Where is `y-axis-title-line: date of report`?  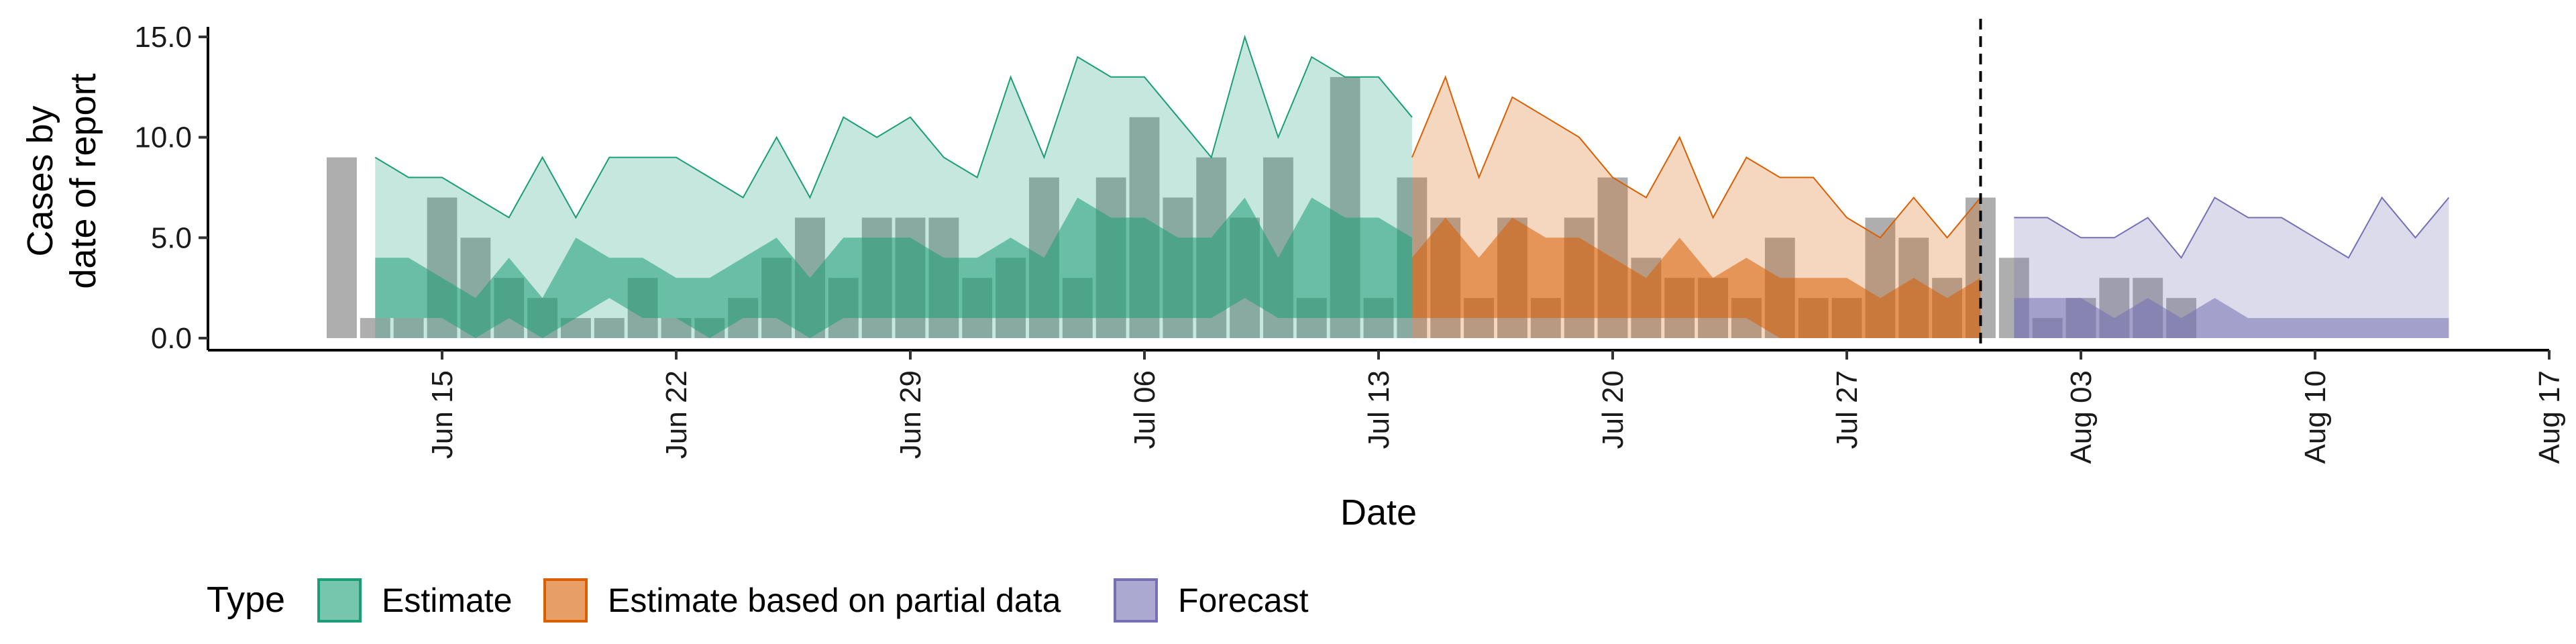 y-axis-title-line: date of report is located at coordinates (83, 180).